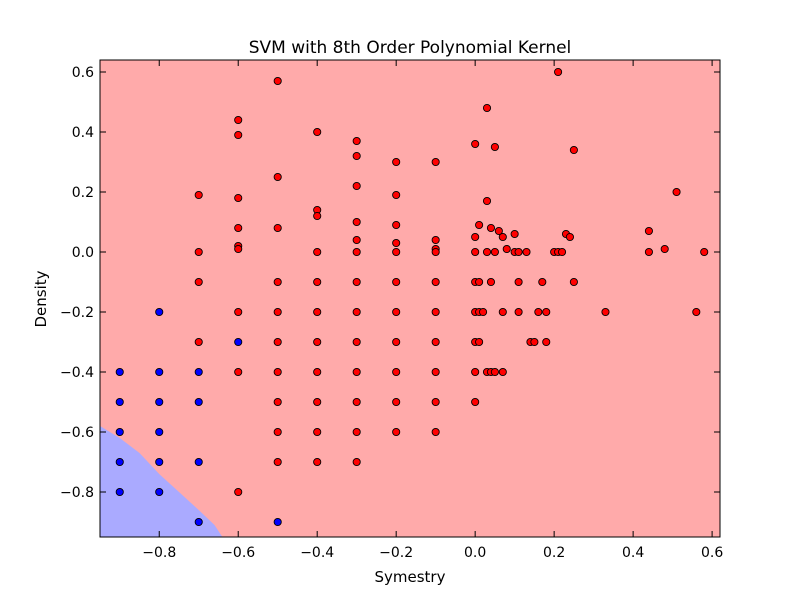 This screenshot has height=597, width=800. I want to click on y-tick-label: 0.6, so click(83, 73).